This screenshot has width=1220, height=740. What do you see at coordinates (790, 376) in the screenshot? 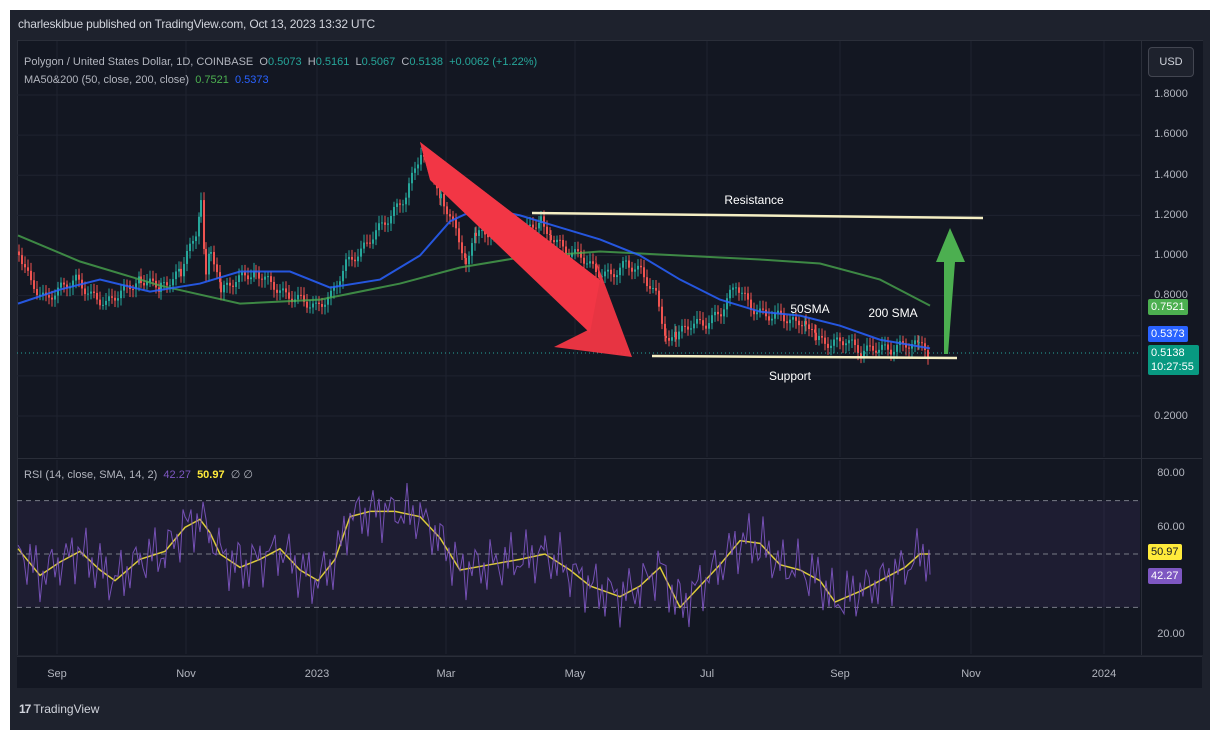
I see `support-label: Support` at bounding box center [790, 376].